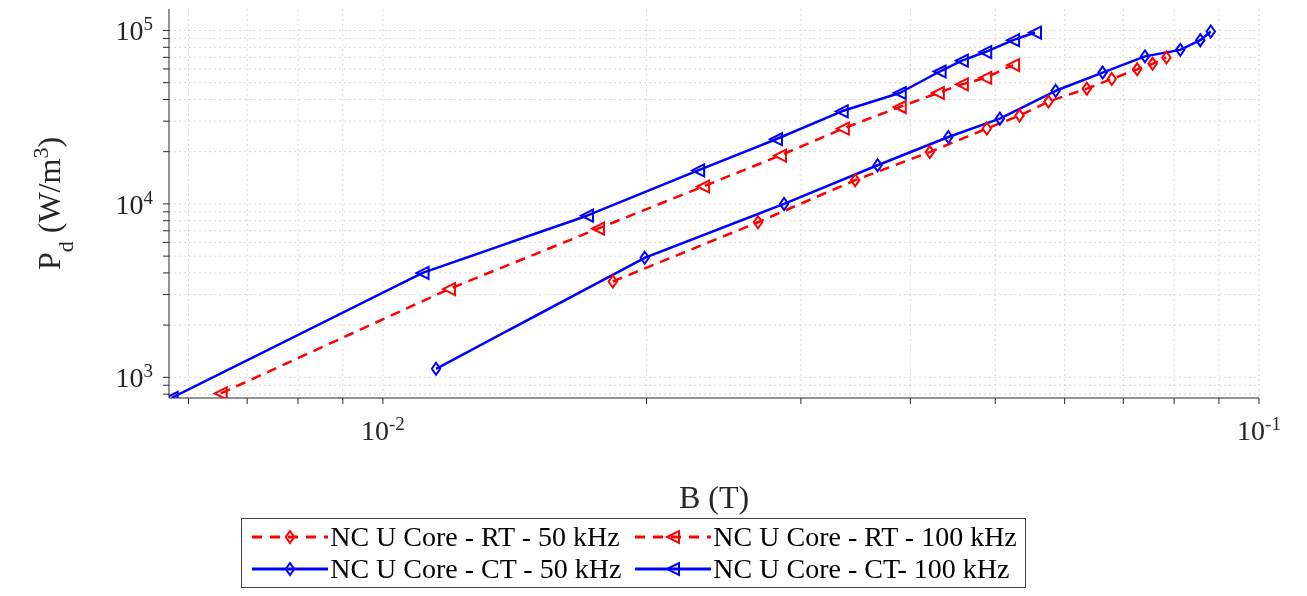 The image size is (1307, 596). What do you see at coordinates (865, 537) in the screenshot?
I see `legend-label: NC U Core - RT - 100 kHz` at bounding box center [865, 537].